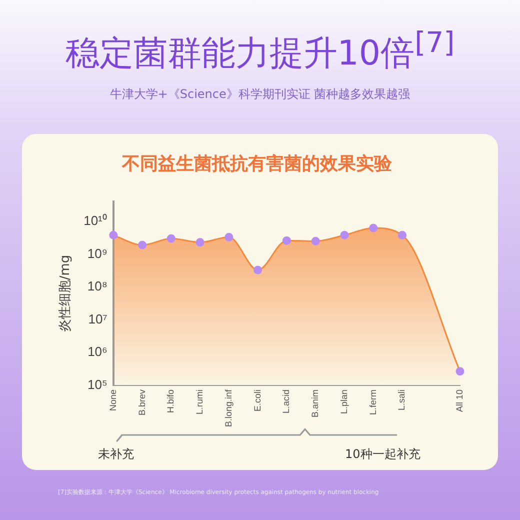 This screenshot has height=520, width=520. Describe the element at coordinates (401, 399) in the screenshot. I see `x-tick-label: L.sali` at that location.